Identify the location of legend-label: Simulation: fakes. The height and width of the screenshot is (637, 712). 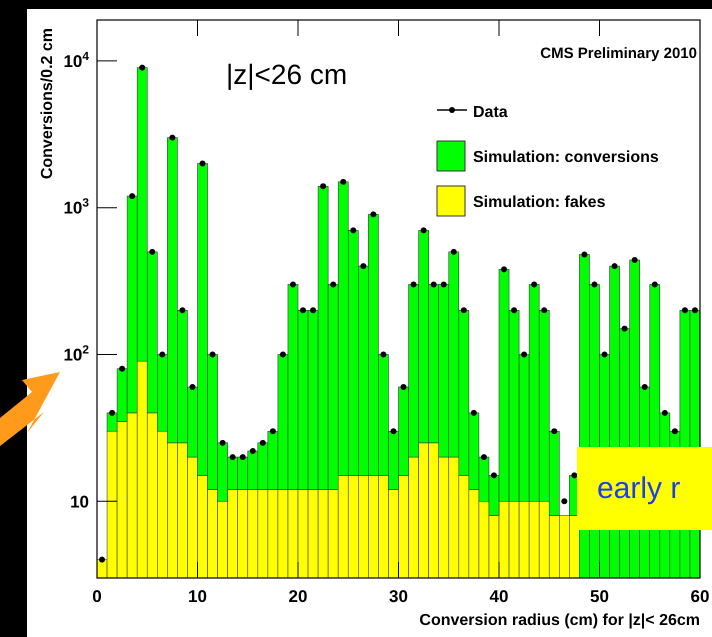
(539, 202).